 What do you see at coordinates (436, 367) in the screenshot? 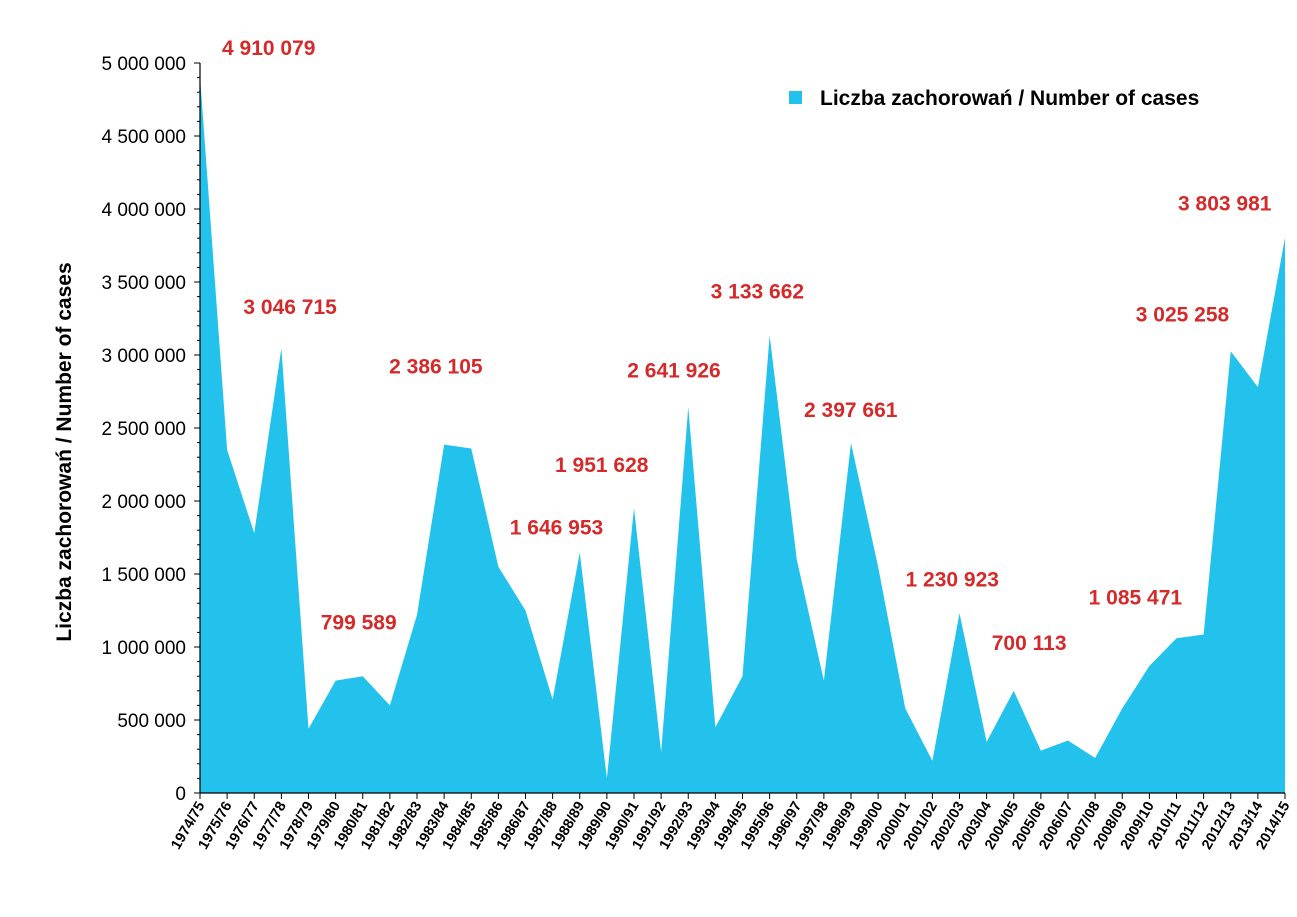
I see `data-label: 2 386 105` at bounding box center [436, 367].